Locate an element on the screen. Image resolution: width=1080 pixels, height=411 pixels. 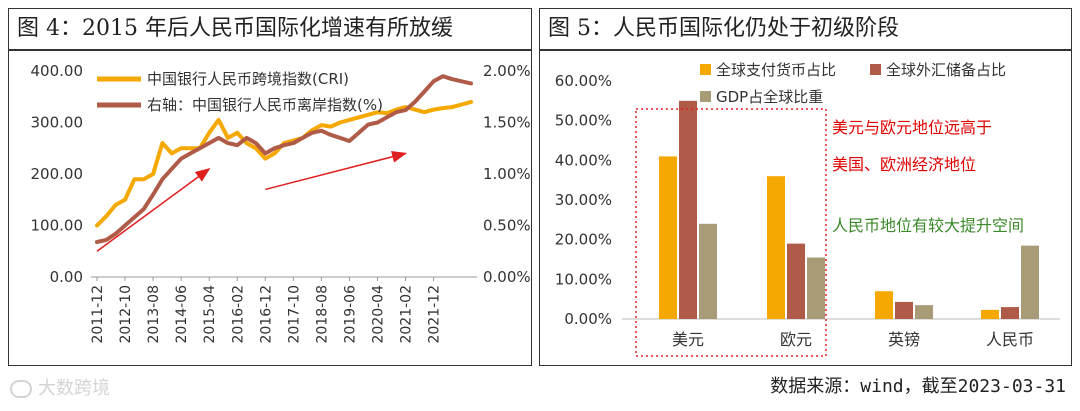
annotation-text: 美元与欧元地位远高于 is located at coordinates (912, 127).